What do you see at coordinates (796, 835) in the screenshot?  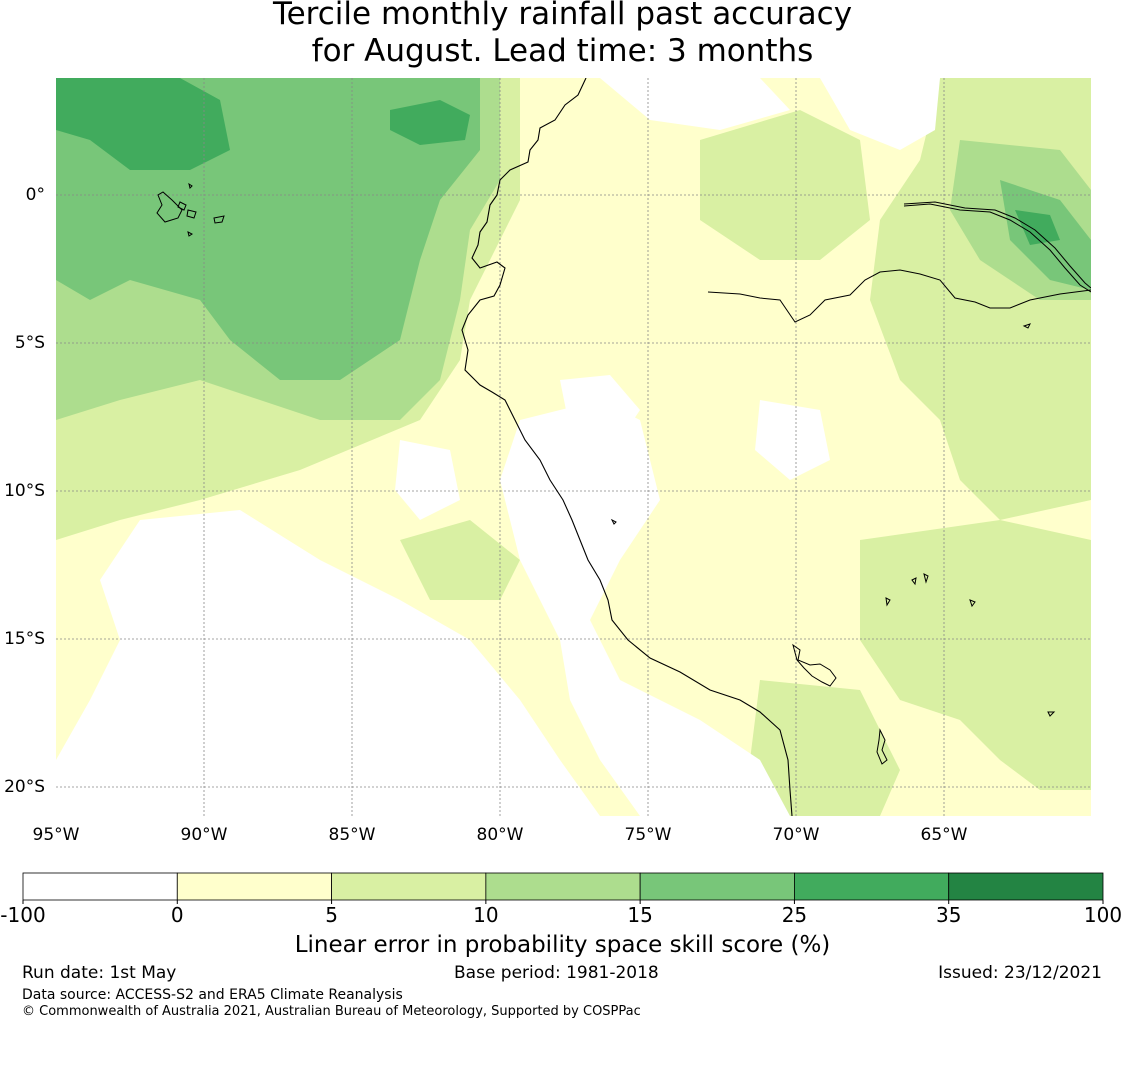 I see `lon-label-70w: 70°W` at bounding box center [796, 835].